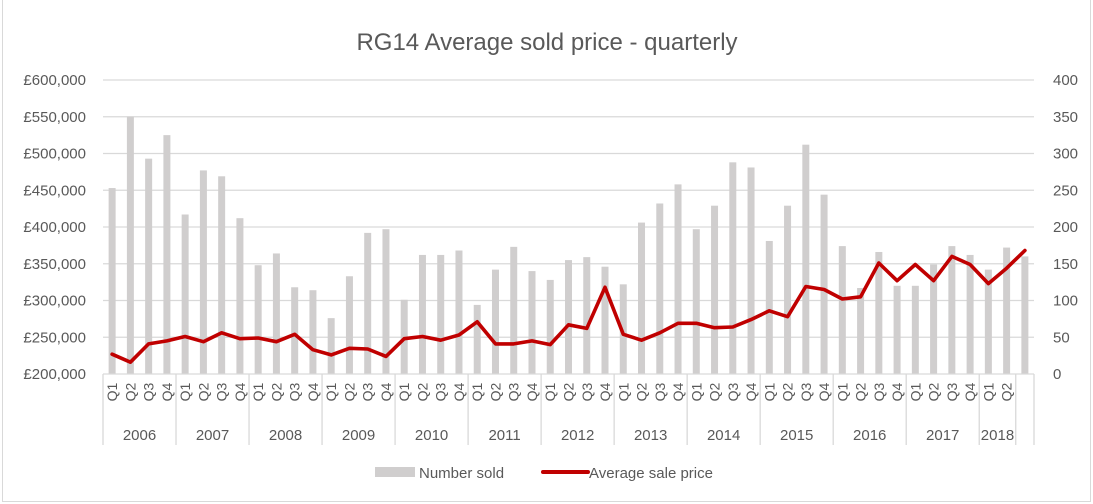 This screenshot has height=504, width=1093. I want to click on year-label: 2008, so click(285, 435).